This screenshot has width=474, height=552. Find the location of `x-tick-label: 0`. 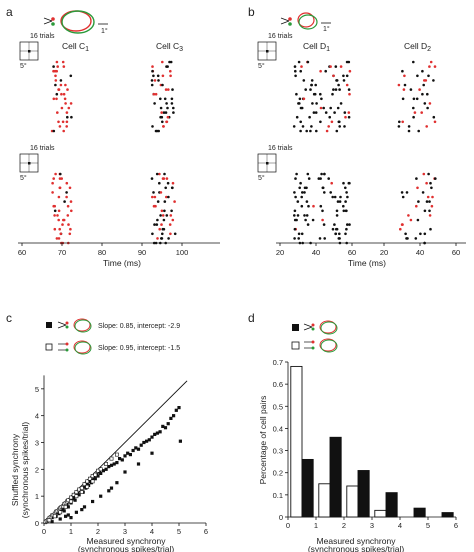

x-tick-label: 0 is located at coordinates (288, 525).